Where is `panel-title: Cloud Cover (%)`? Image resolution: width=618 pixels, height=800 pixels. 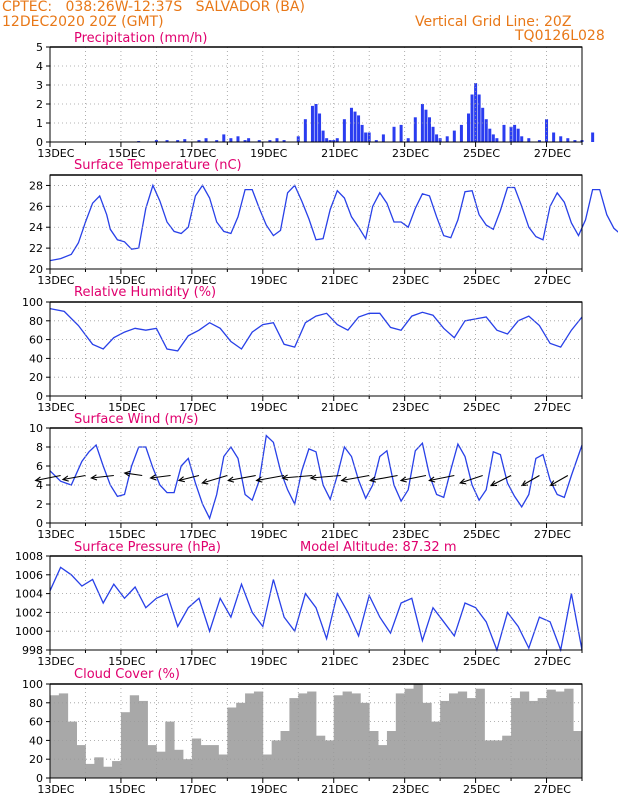 panel-title: Cloud Cover (%) is located at coordinates (127, 674).